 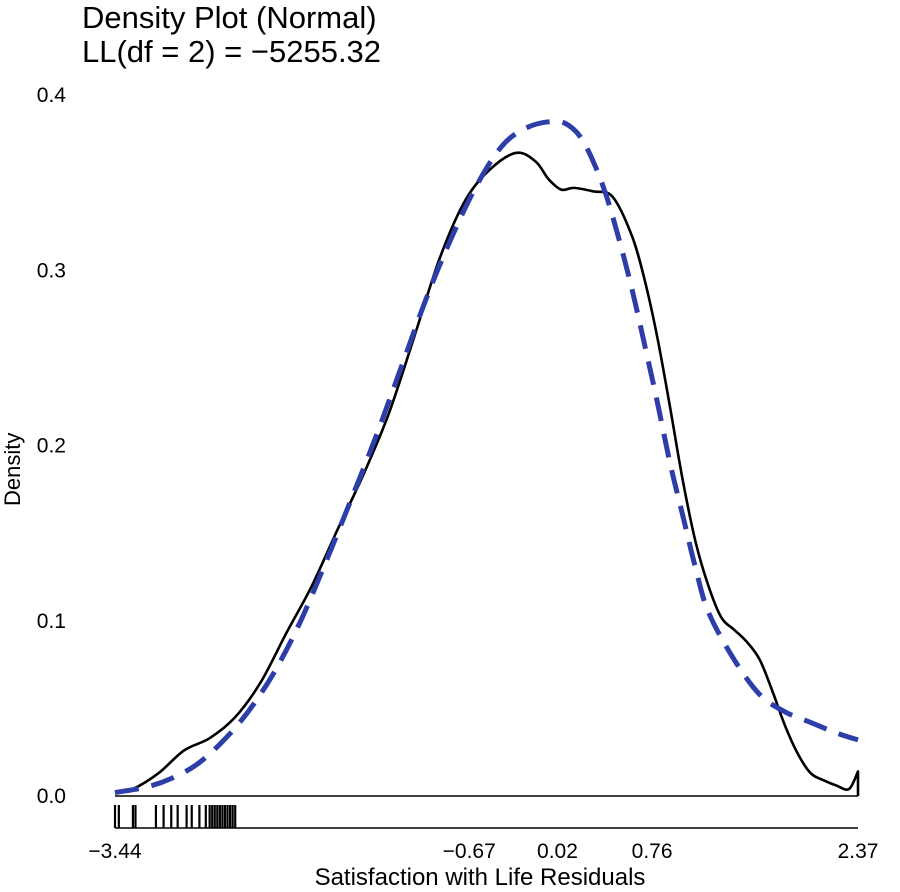 What do you see at coordinates (858, 851) in the screenshot?
I see `x-tick-label: 2.37` at bounding box center [858, 851].